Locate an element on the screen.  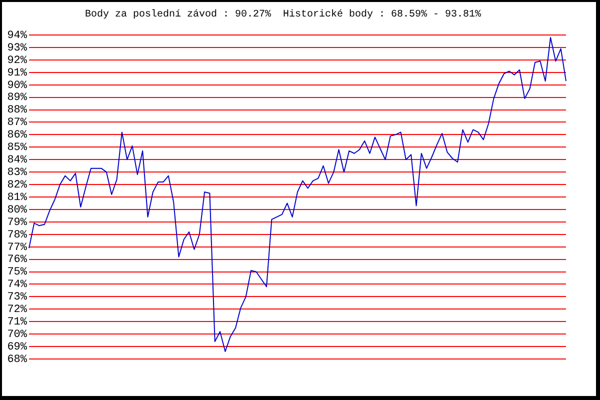
y-tick-label: 75% is located at coordinates (17, 272).